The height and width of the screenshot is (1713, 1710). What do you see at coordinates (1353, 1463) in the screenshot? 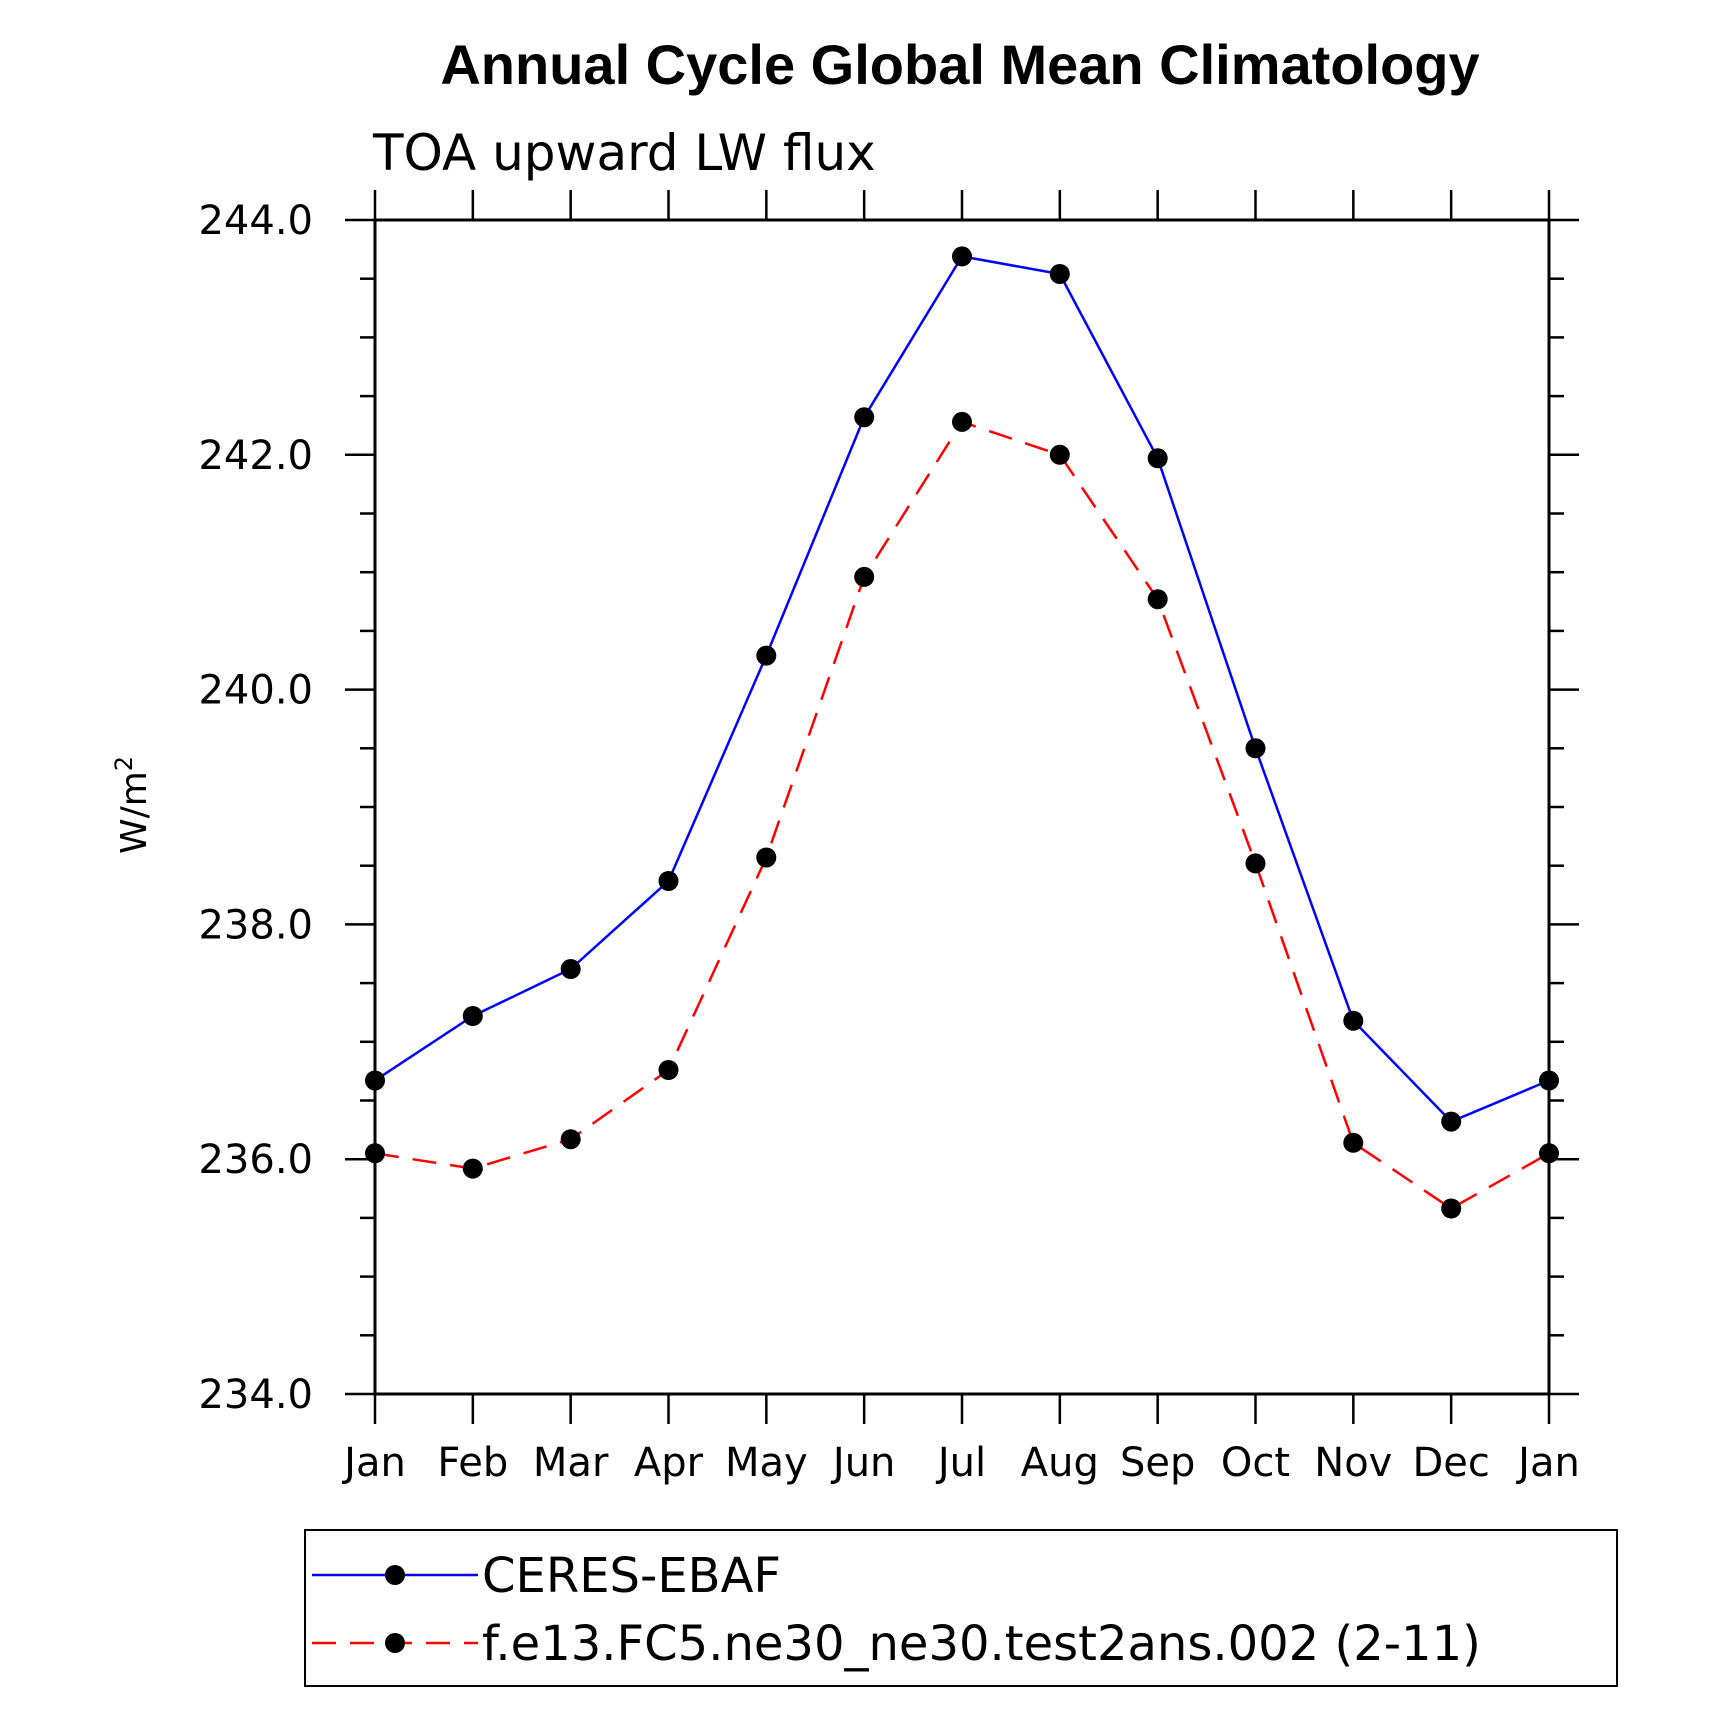
I see `x-tick-label: Nov` at bounding box center [1353, 1463].